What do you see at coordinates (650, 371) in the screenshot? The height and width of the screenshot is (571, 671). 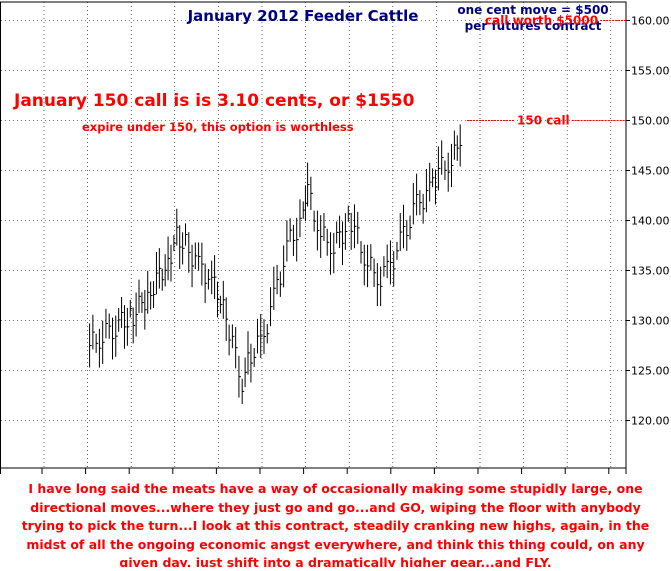 I see `y-tick-label: 125.00` at bounding box center [650, 371].